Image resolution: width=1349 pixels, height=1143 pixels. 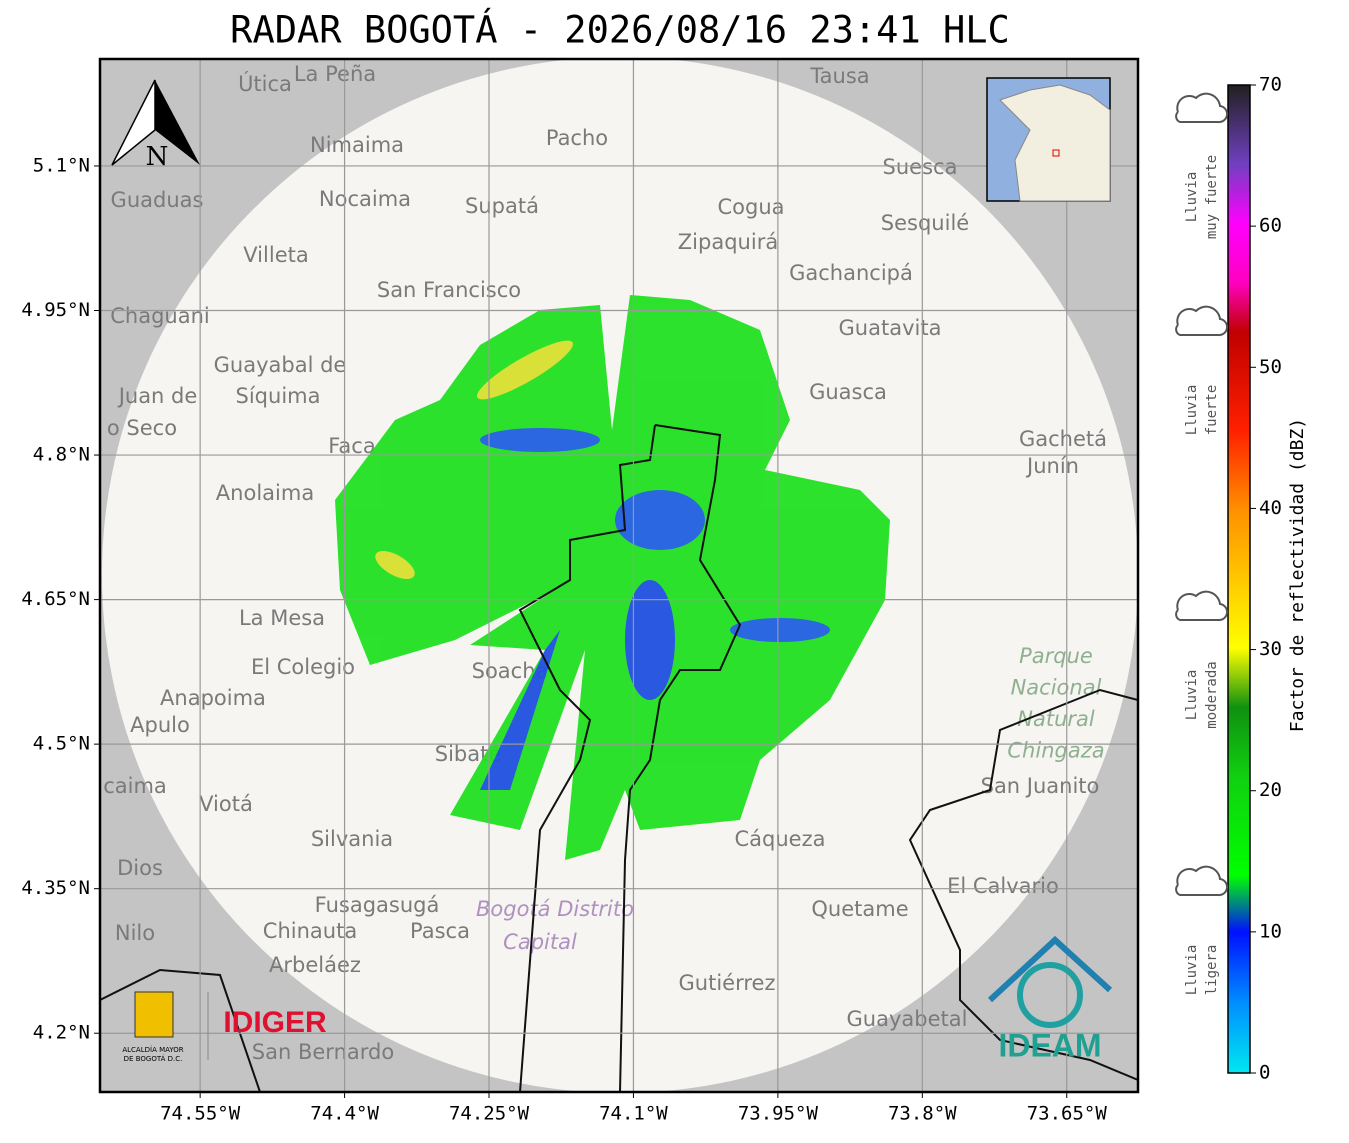 What do you see at coordinates (351, 446) in the screenshot?
I see `place-label: Faca` at bounding box center [351, 446].